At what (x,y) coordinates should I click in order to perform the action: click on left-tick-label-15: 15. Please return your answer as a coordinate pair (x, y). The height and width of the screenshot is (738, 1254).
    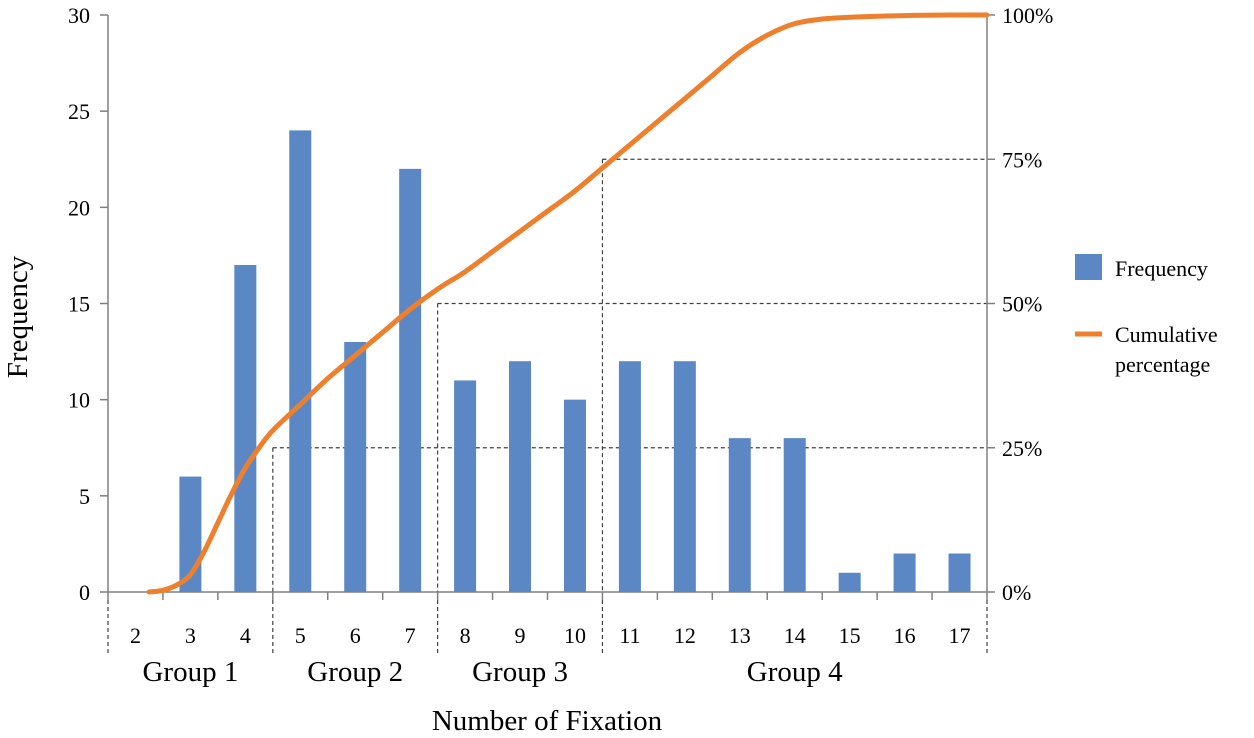
    Looking at the image, I should click on (79, 304).